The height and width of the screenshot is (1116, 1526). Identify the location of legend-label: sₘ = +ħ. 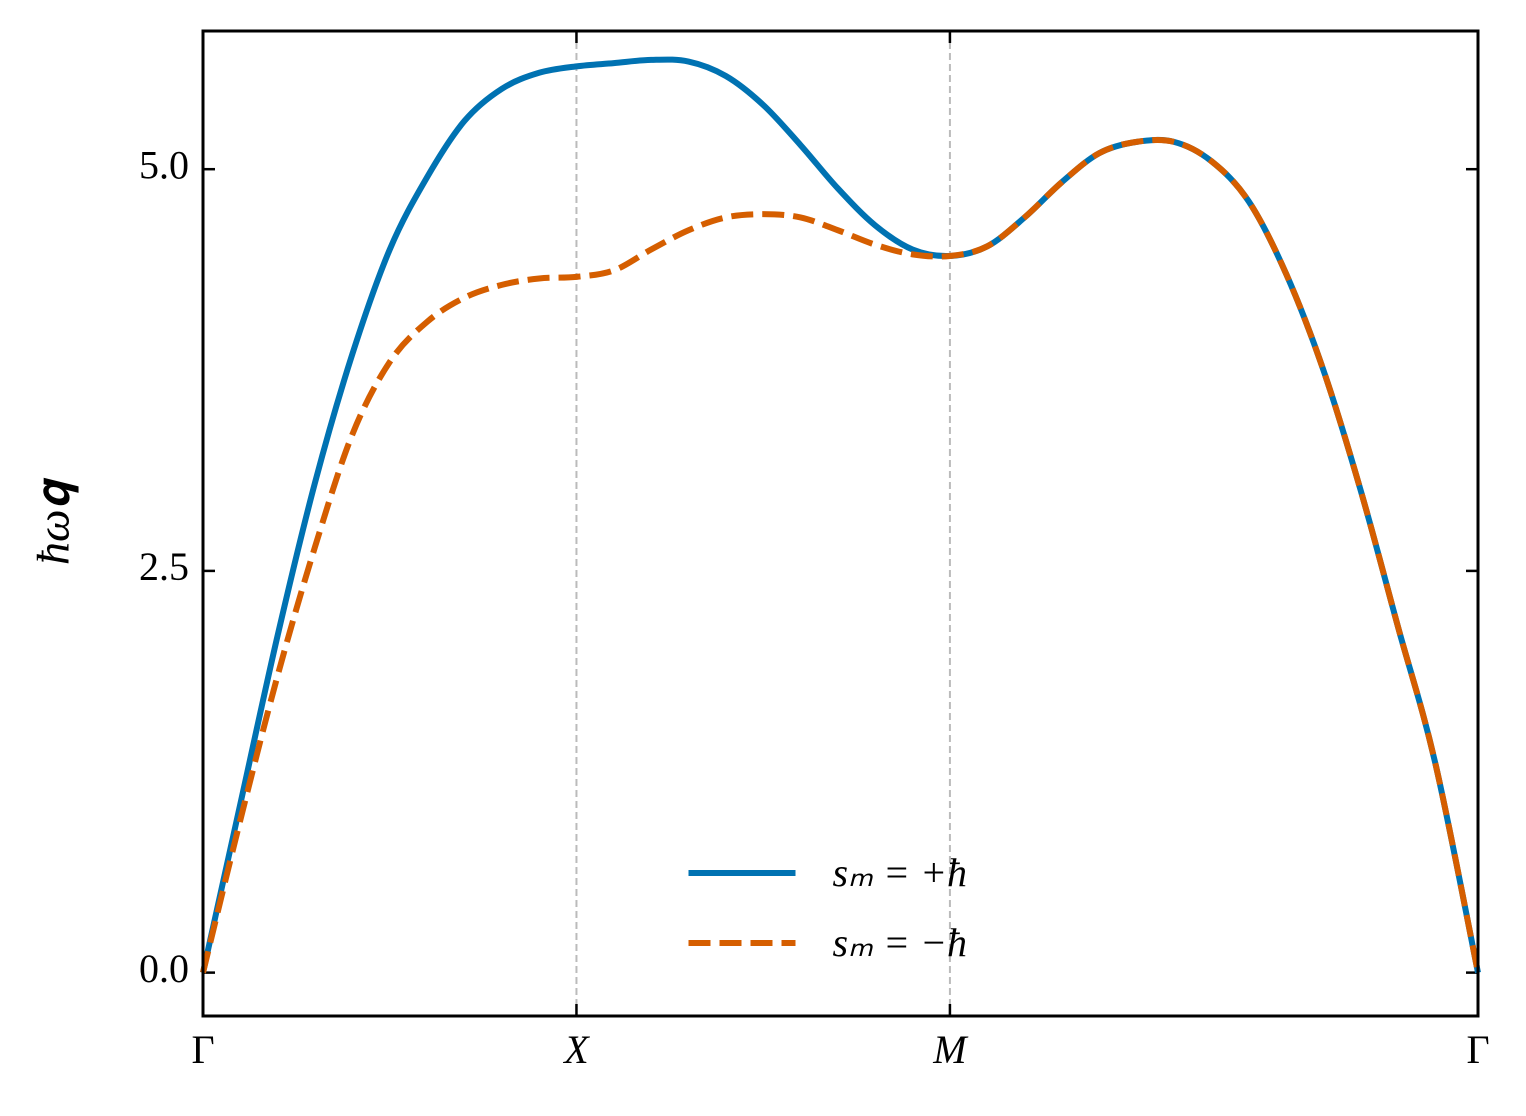
(900, 872).